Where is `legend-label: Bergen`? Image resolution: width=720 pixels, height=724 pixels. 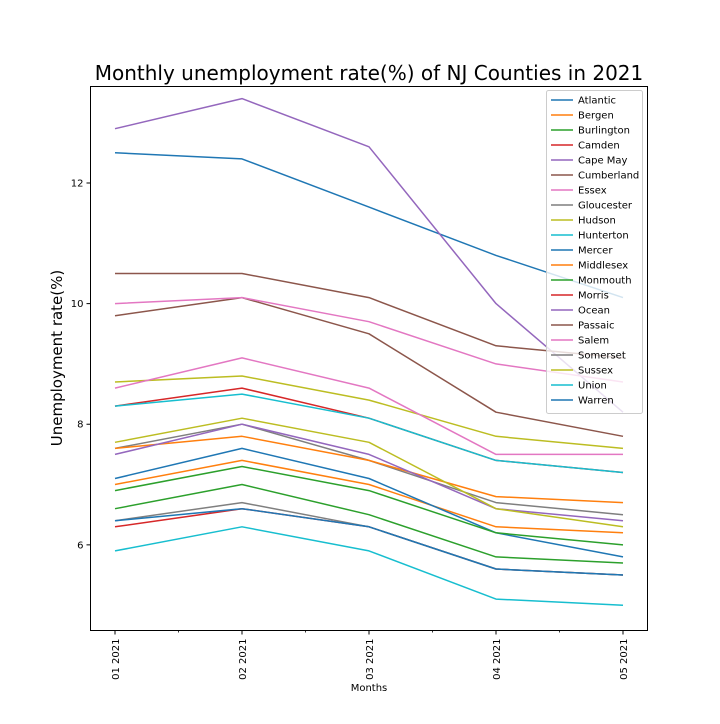
legend-label: Bergen is located at coordinates (596, 116).